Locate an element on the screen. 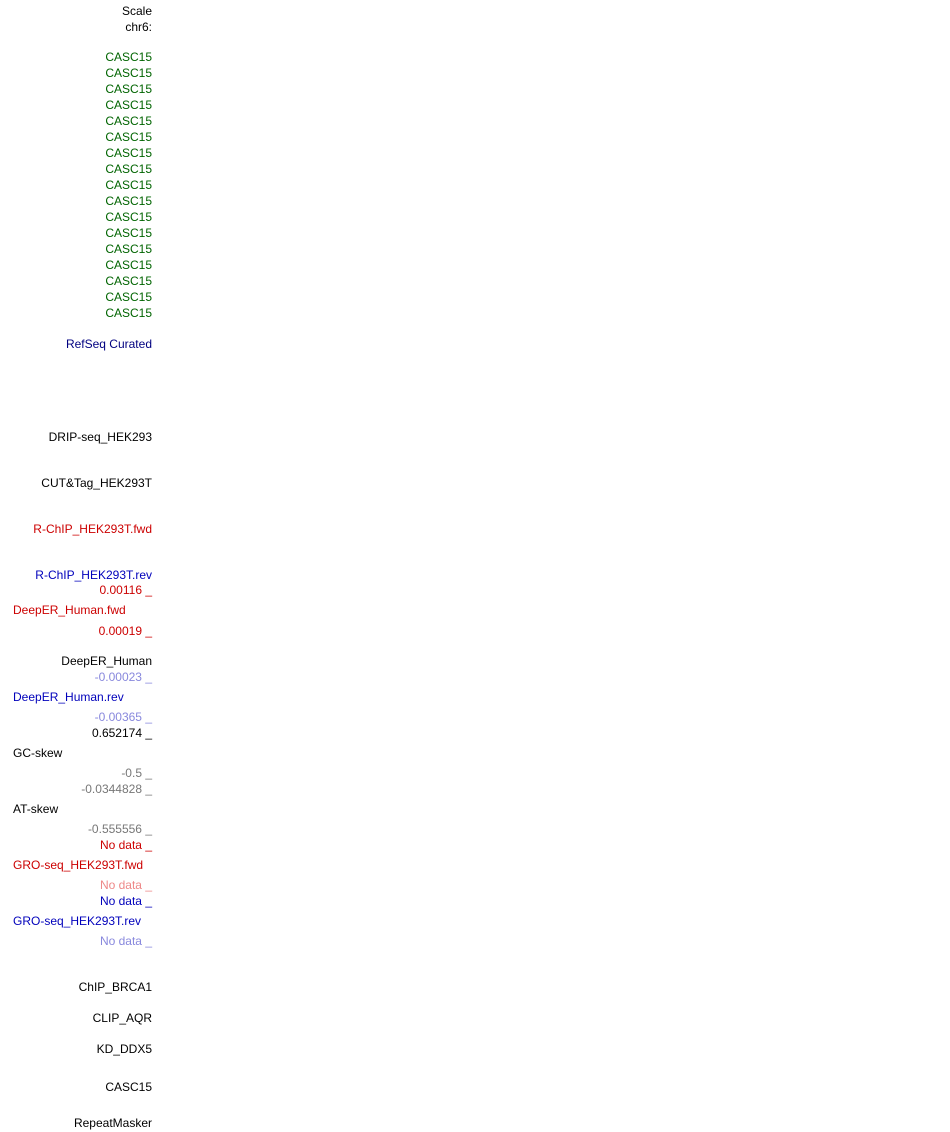  gro-fwd-track-label: GRO-seq_HEK293T.fwd is located at coordinates (78, 865).